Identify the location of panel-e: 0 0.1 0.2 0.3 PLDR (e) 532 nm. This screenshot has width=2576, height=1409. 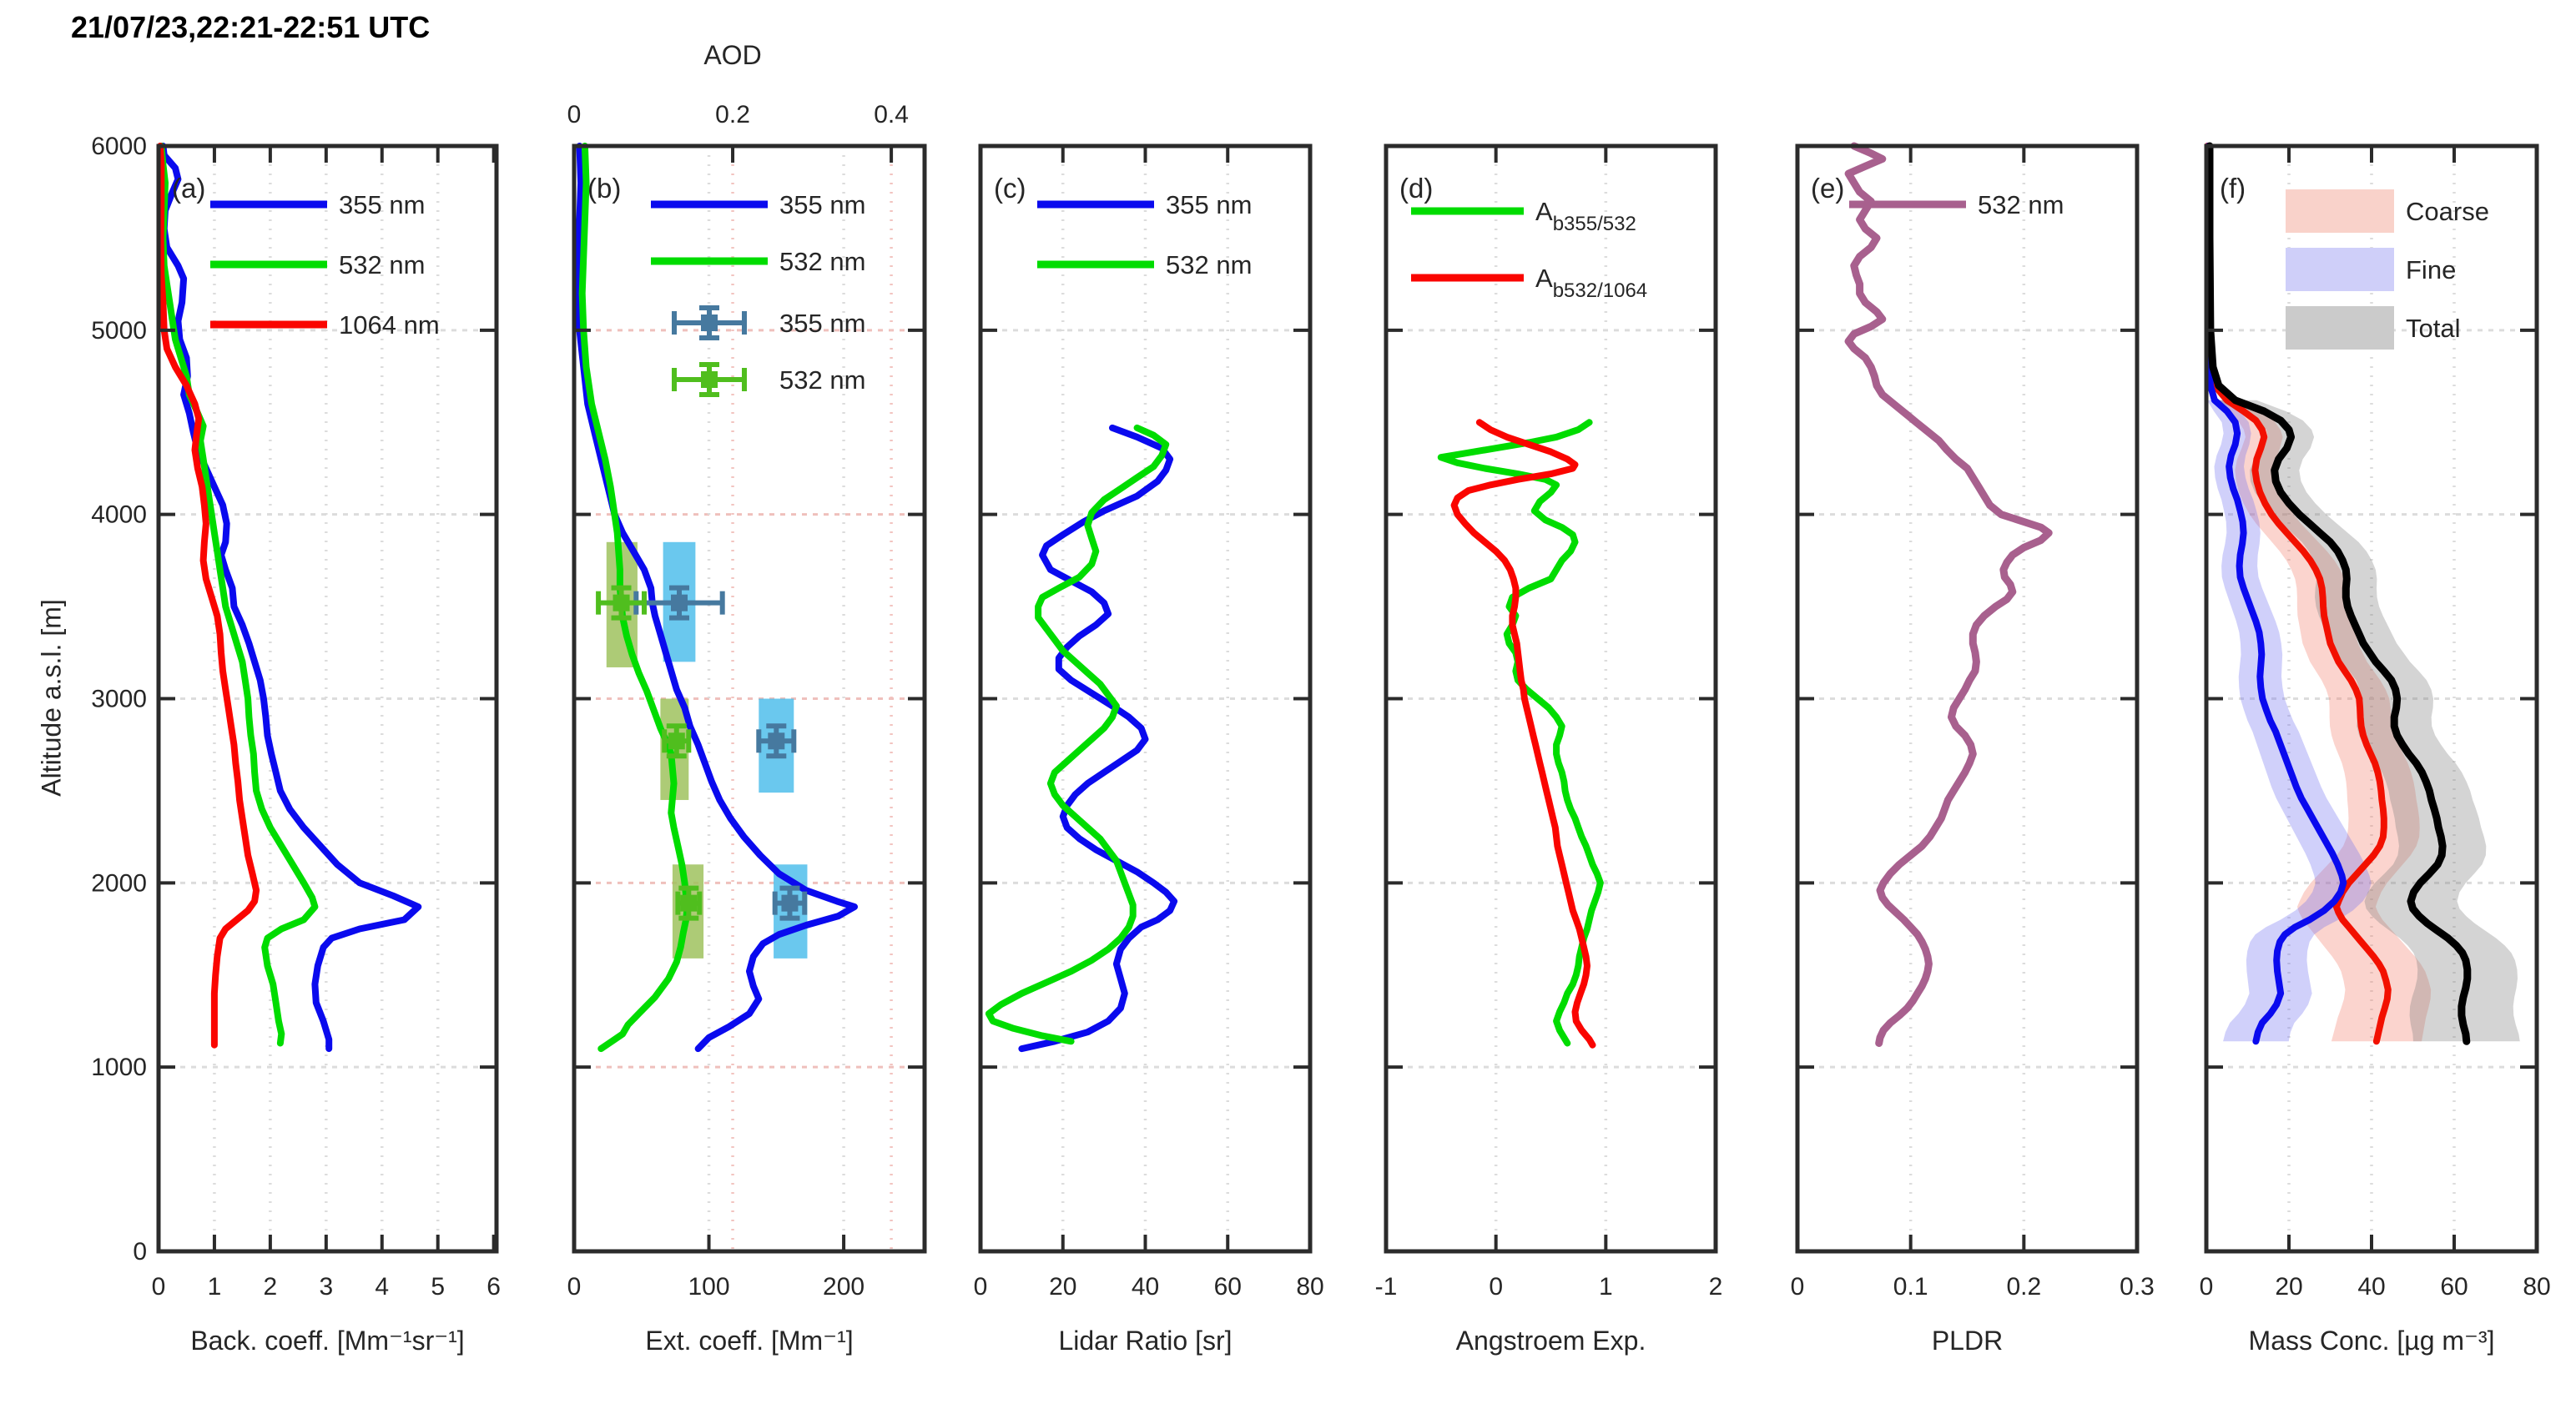
(1973, 749).